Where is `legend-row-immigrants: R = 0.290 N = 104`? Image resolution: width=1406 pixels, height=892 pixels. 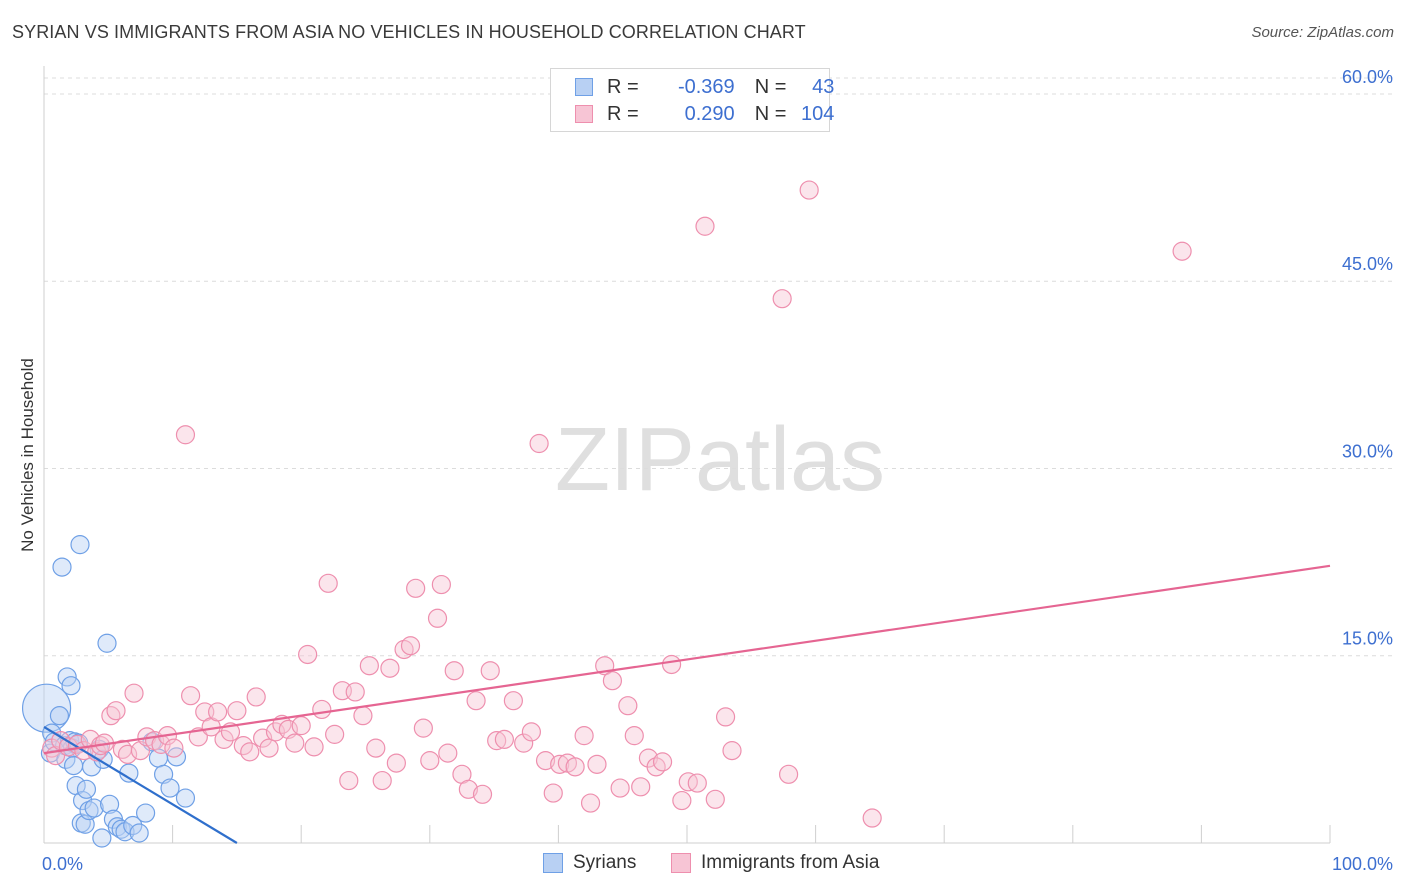 legend-row-immigrants: R = 0.290 N = 104 is located at coordinates (704, 114).